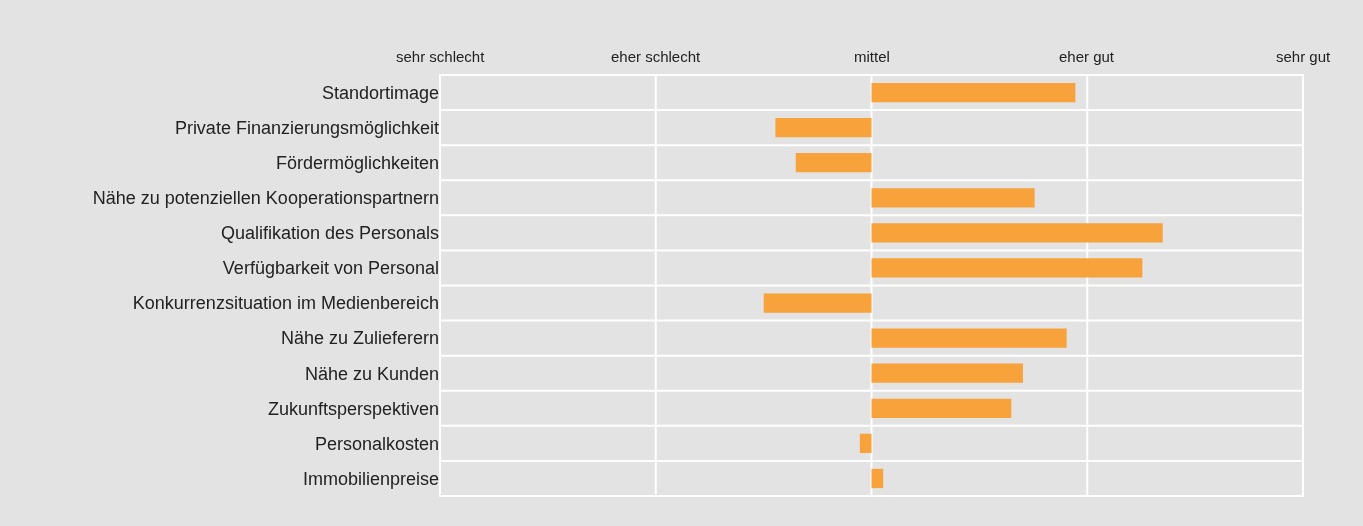 The image size is (1363, 526). What do you see at coordinates (371, 373) in the screenshot?
I see `y-tick-label: Nähe zu Kunden` at bounding box center [371, 373].